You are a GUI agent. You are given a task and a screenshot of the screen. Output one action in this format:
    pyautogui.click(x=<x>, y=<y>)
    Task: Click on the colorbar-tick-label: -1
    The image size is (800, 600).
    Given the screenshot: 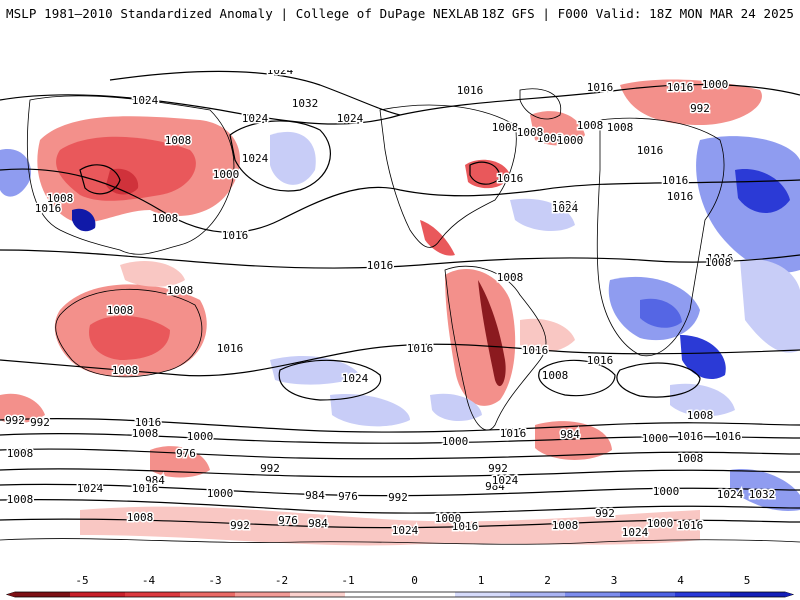 What is the action you would take?
    pyautogui.click(x=347, y=580)
    